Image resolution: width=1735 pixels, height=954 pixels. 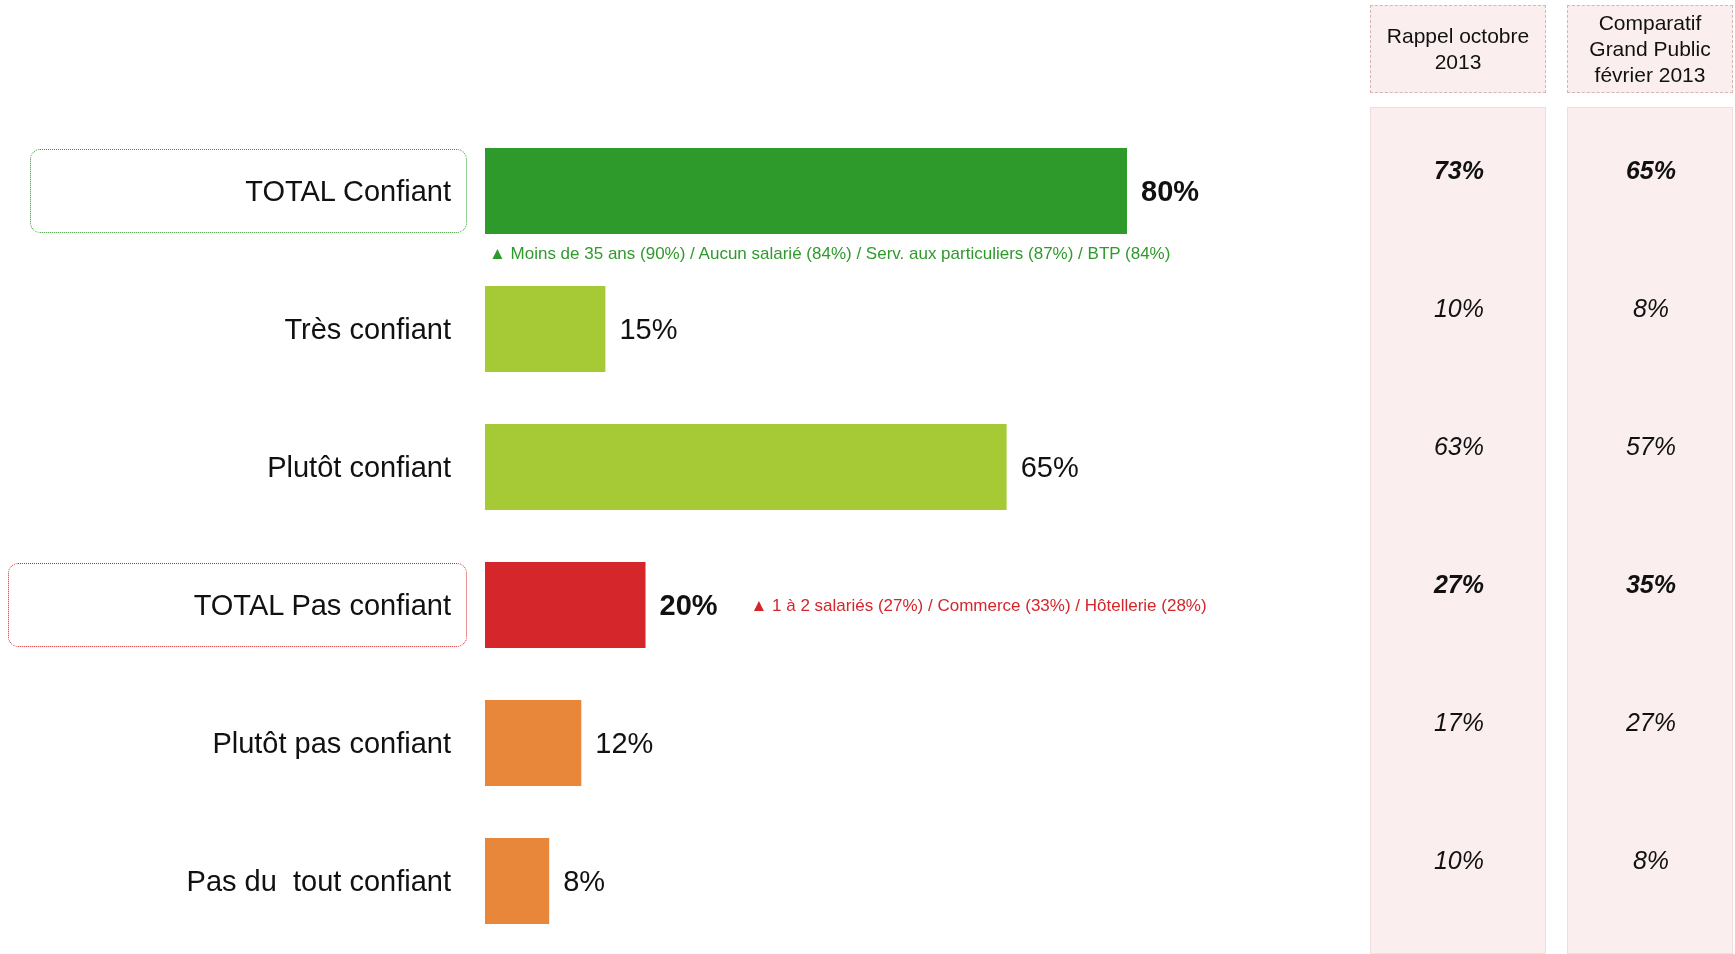 I want to click on data-label: 20%, so click(x=688, y=605).